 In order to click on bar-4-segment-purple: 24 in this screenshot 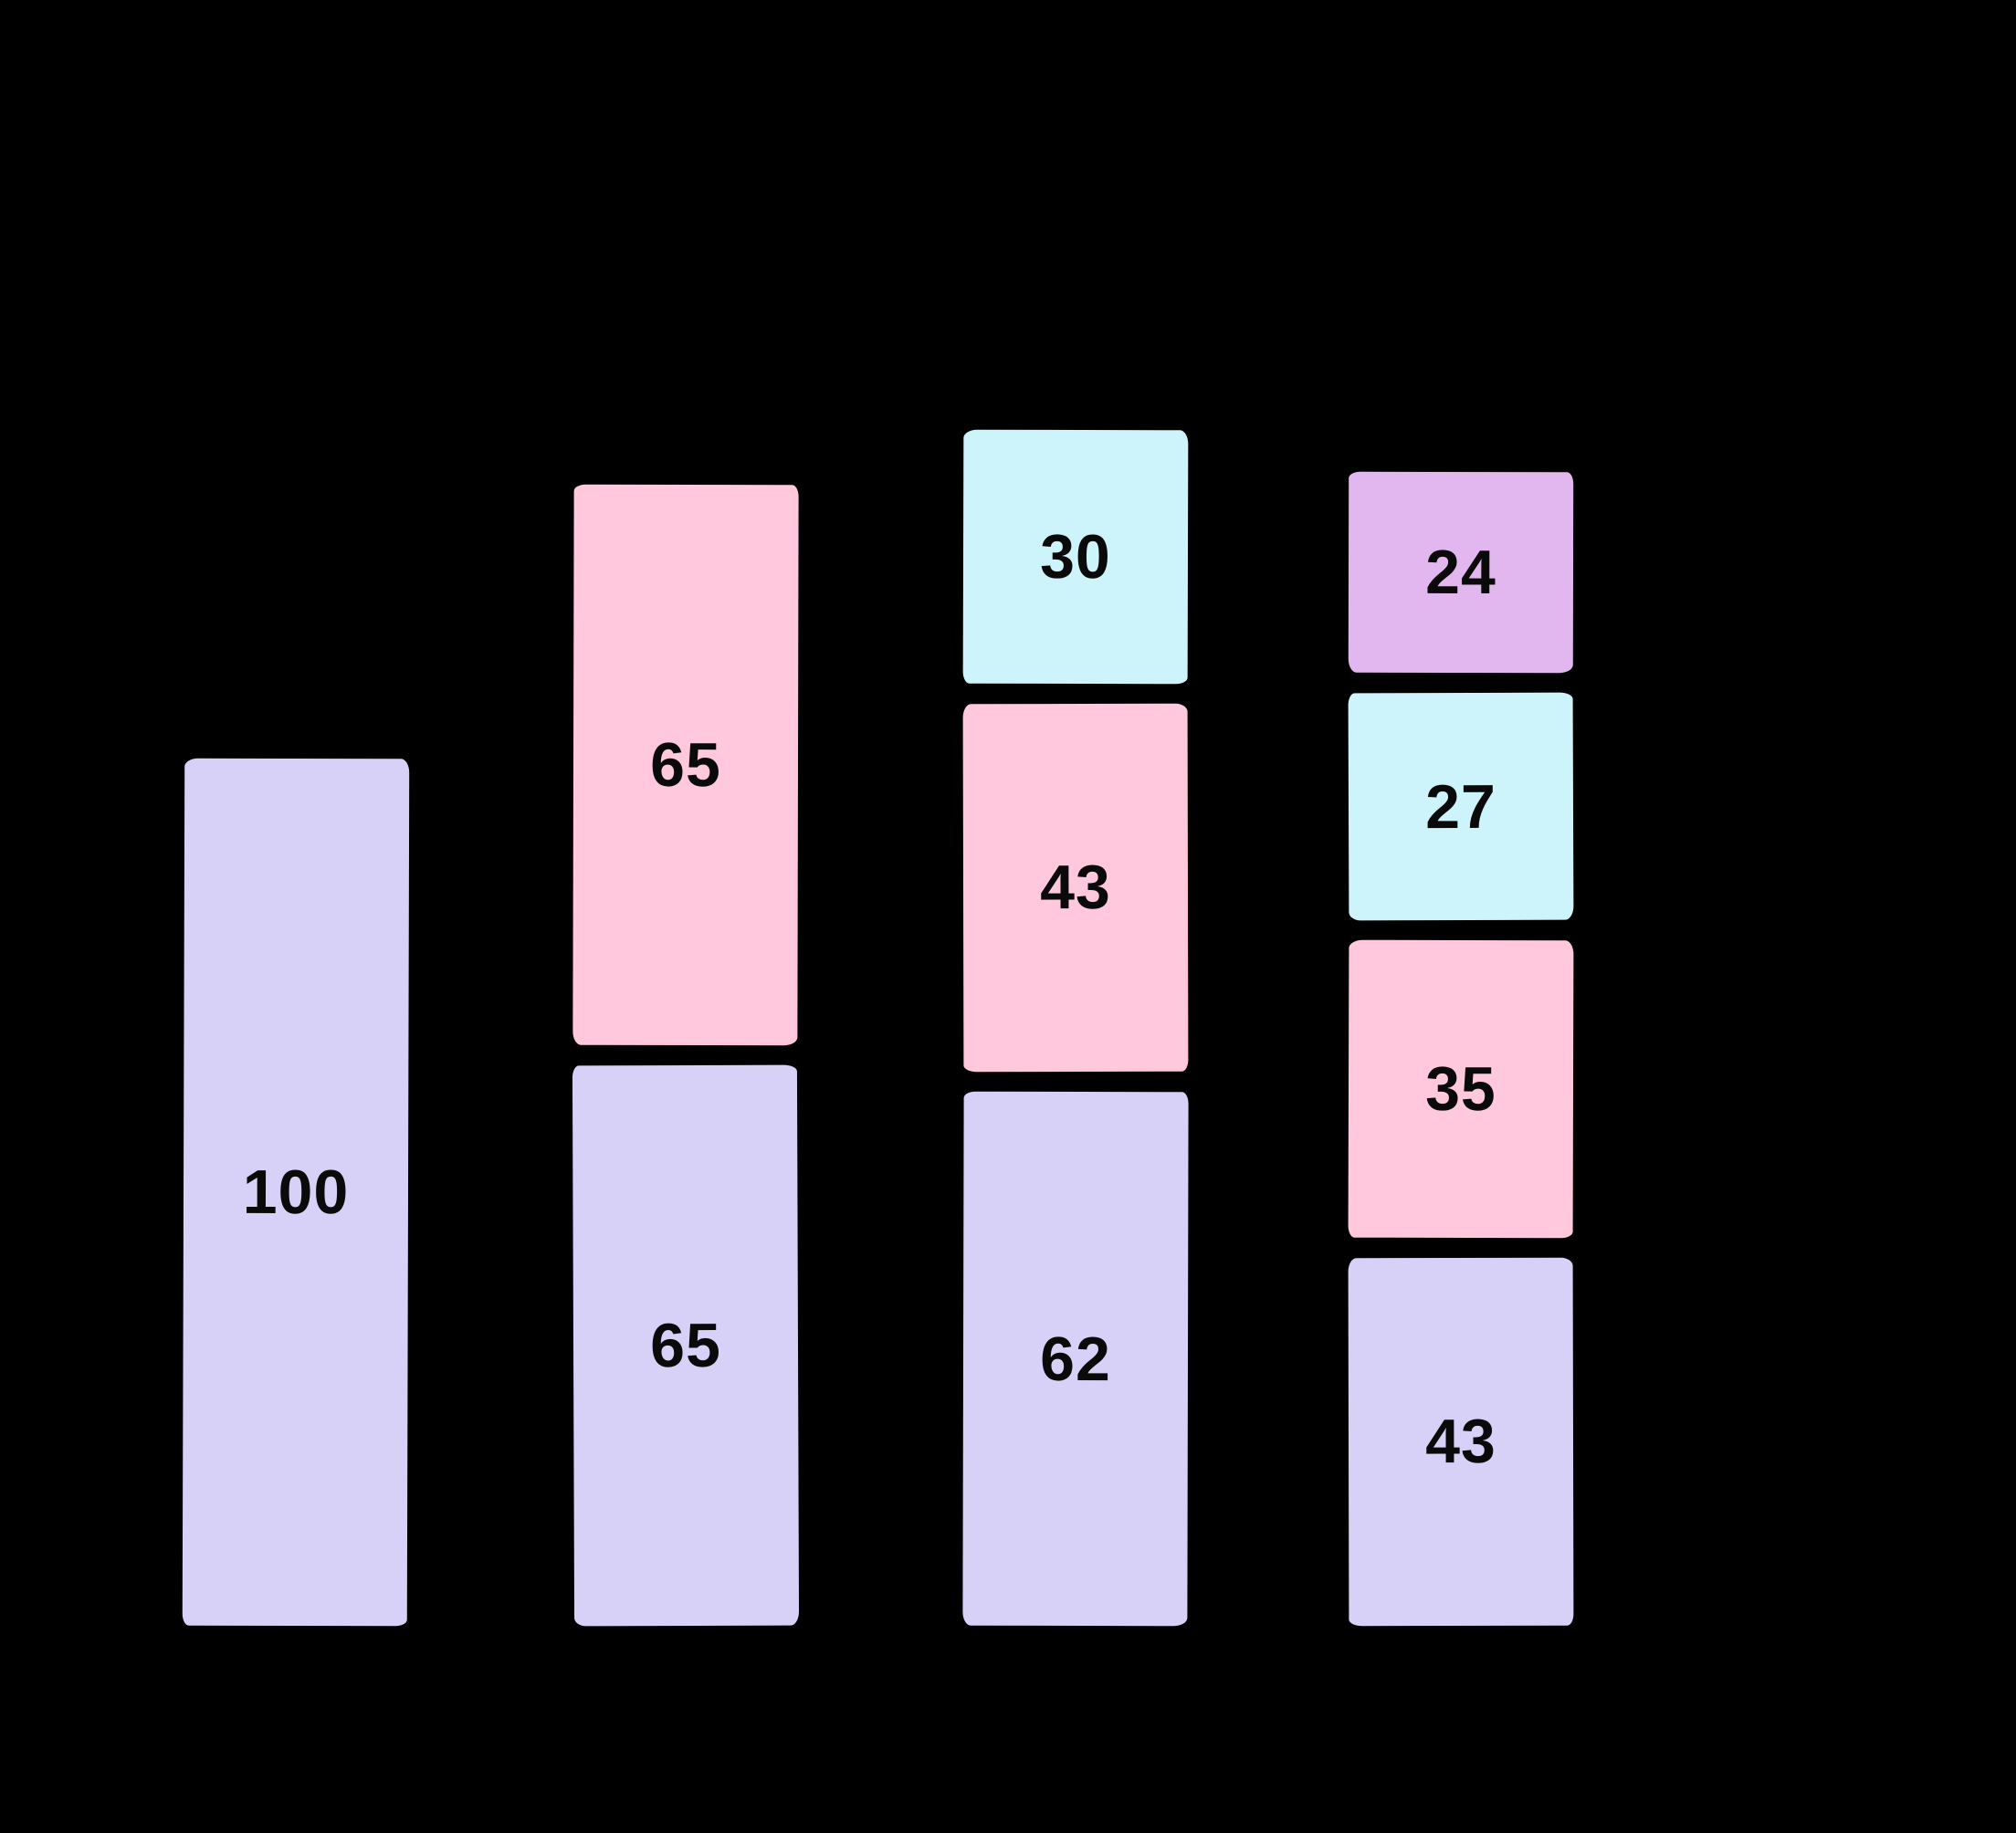, I will do `click(1461, 572)`.